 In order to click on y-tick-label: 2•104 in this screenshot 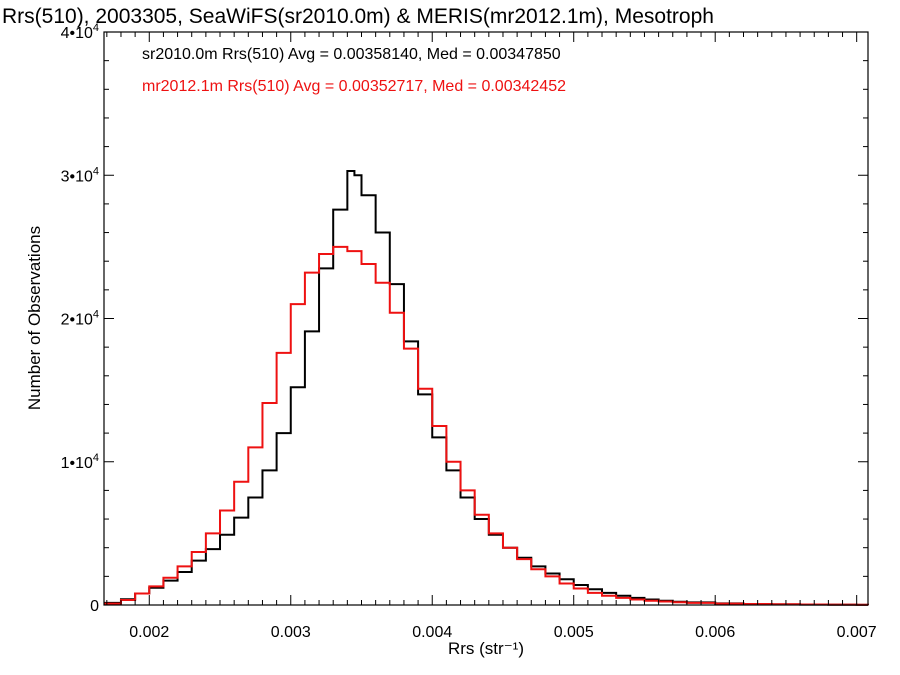, I will do `click(80, 319)`.